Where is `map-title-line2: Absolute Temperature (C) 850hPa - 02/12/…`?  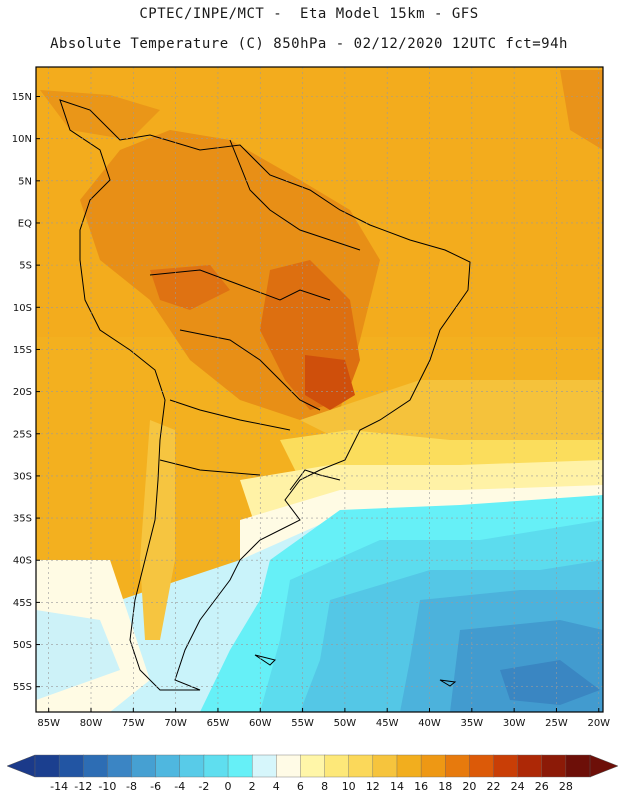
map-title-line2: Absolute Temperature (C) 850hPa - 02/12/… is located at coordinates (309, 44).